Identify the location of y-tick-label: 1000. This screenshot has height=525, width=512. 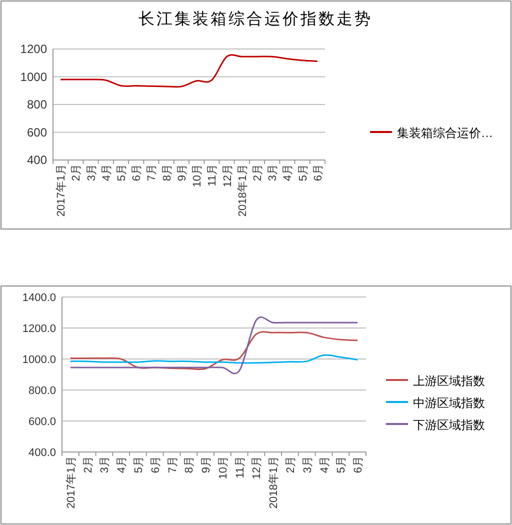
(34, 77).